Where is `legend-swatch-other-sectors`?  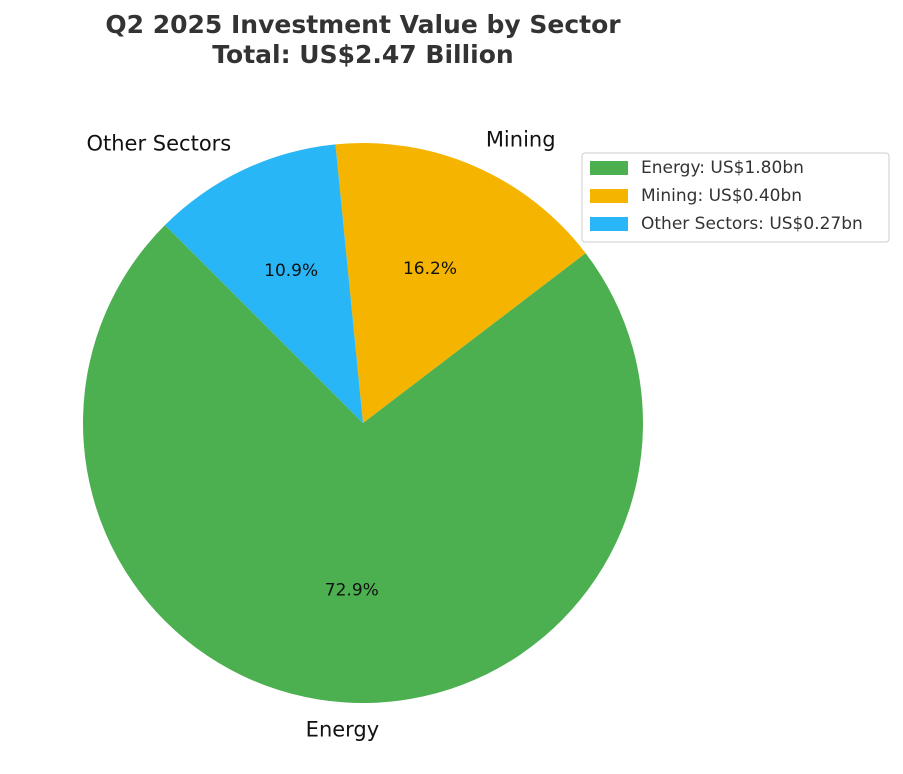
legend-swatch-other-sectors is located at coordinates (609, 224).